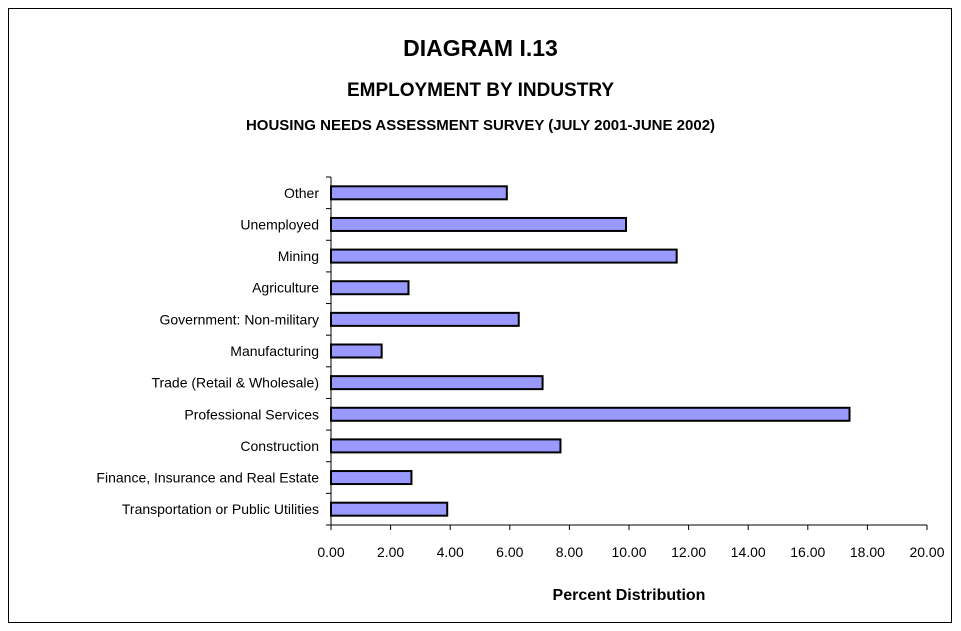 The height and width of the screenshot is (631, 961). Describe the element at coordinates (285, 288) in the screenshot. I see `category-label: Agriculture` at that location.